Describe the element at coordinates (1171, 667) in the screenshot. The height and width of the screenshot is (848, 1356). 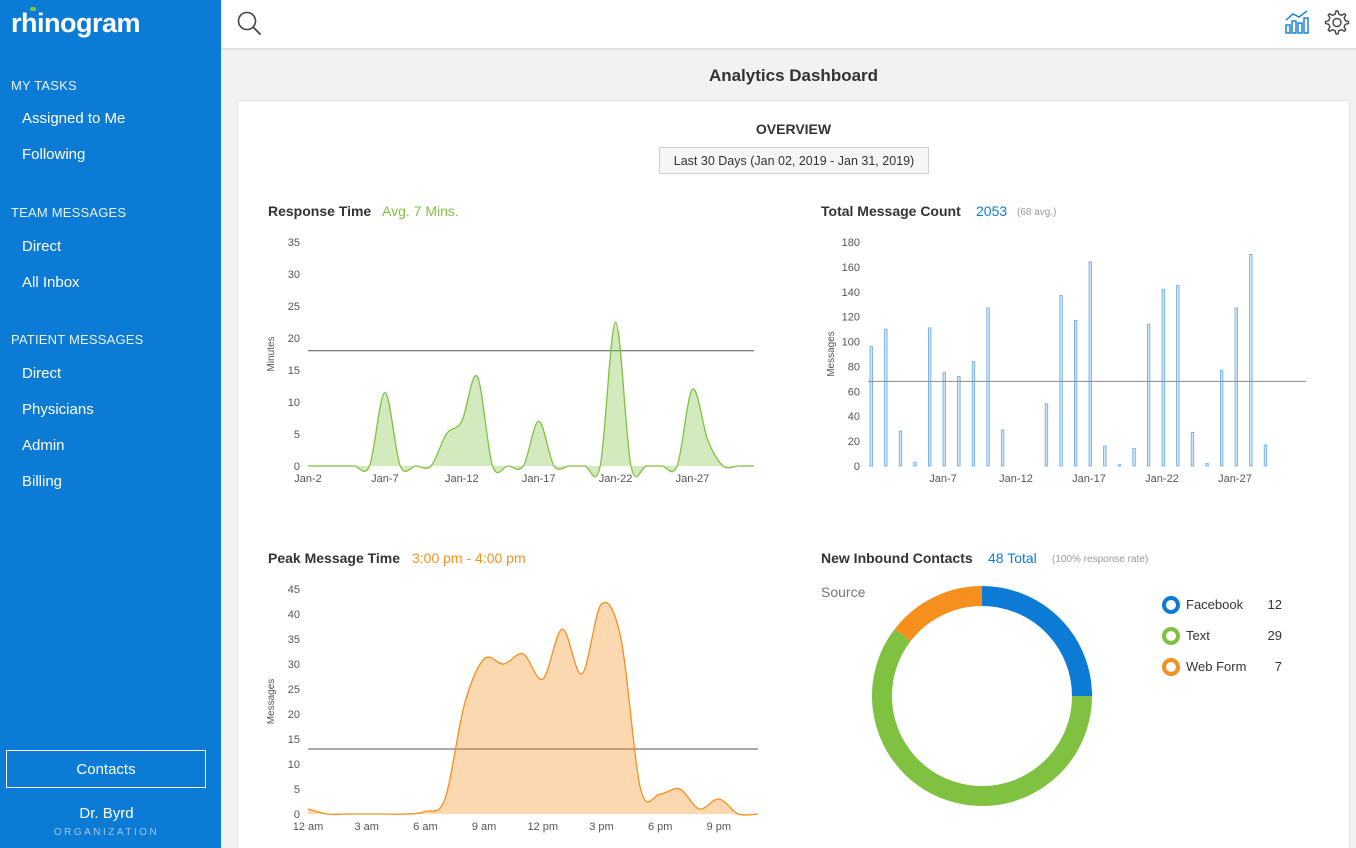
I see `web-form-legend-dot` at that location.